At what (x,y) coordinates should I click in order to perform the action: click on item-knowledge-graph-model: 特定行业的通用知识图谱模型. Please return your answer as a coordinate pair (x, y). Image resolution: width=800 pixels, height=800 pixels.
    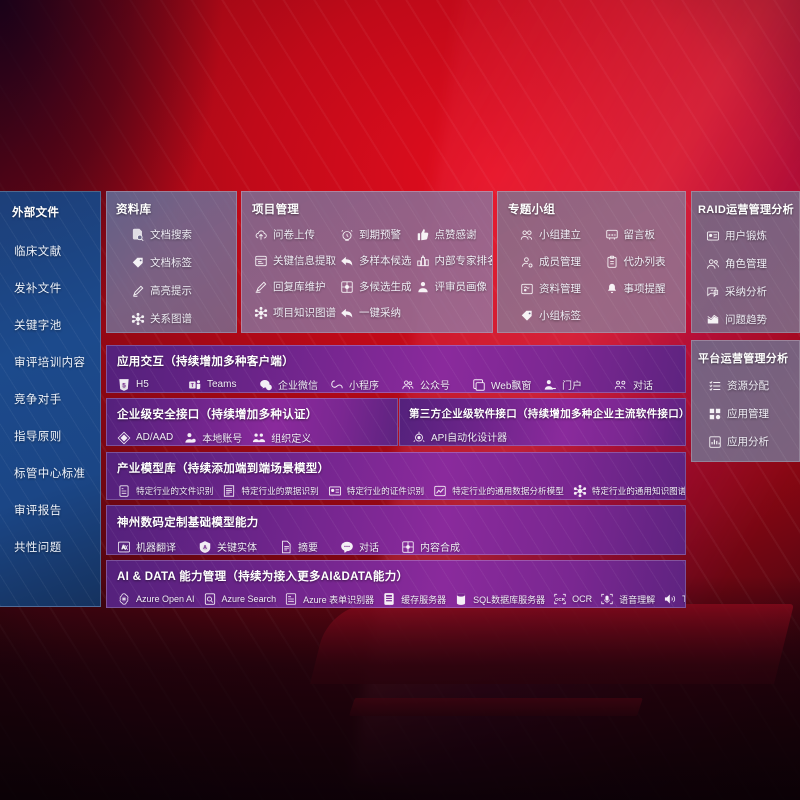
    Looking at the image, I should click on (629, 491).